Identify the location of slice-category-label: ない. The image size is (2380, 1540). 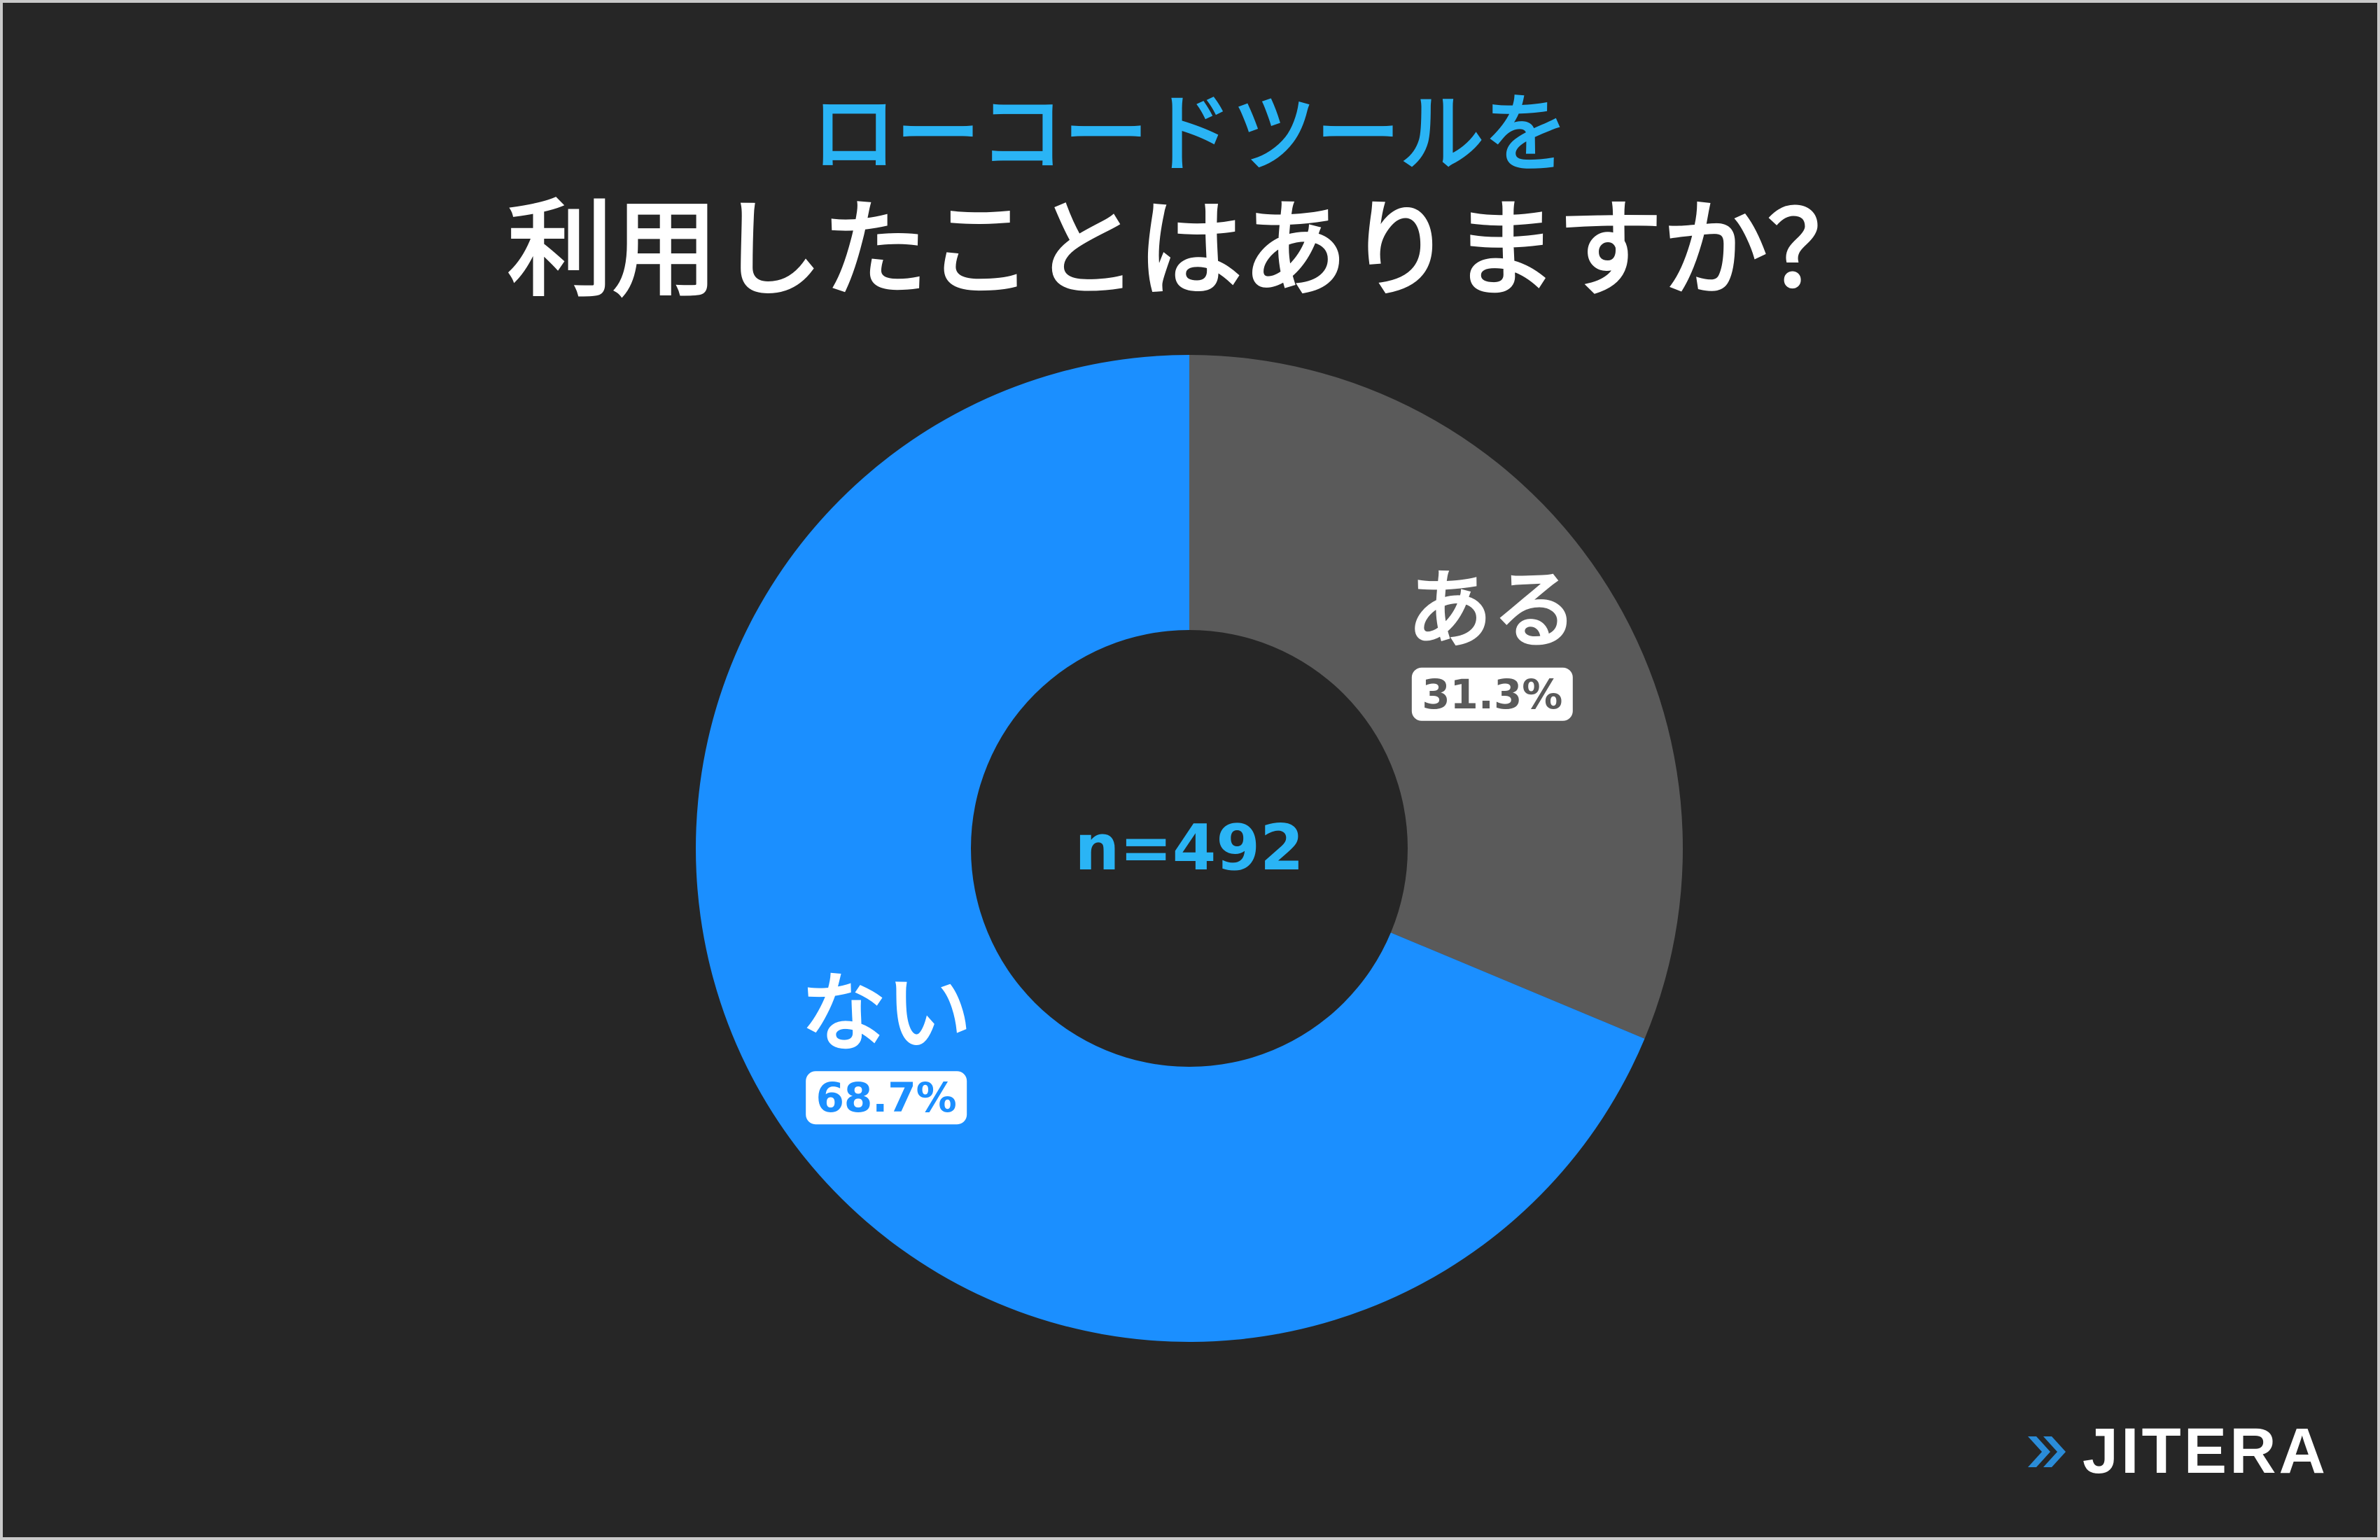
(886, 1013).